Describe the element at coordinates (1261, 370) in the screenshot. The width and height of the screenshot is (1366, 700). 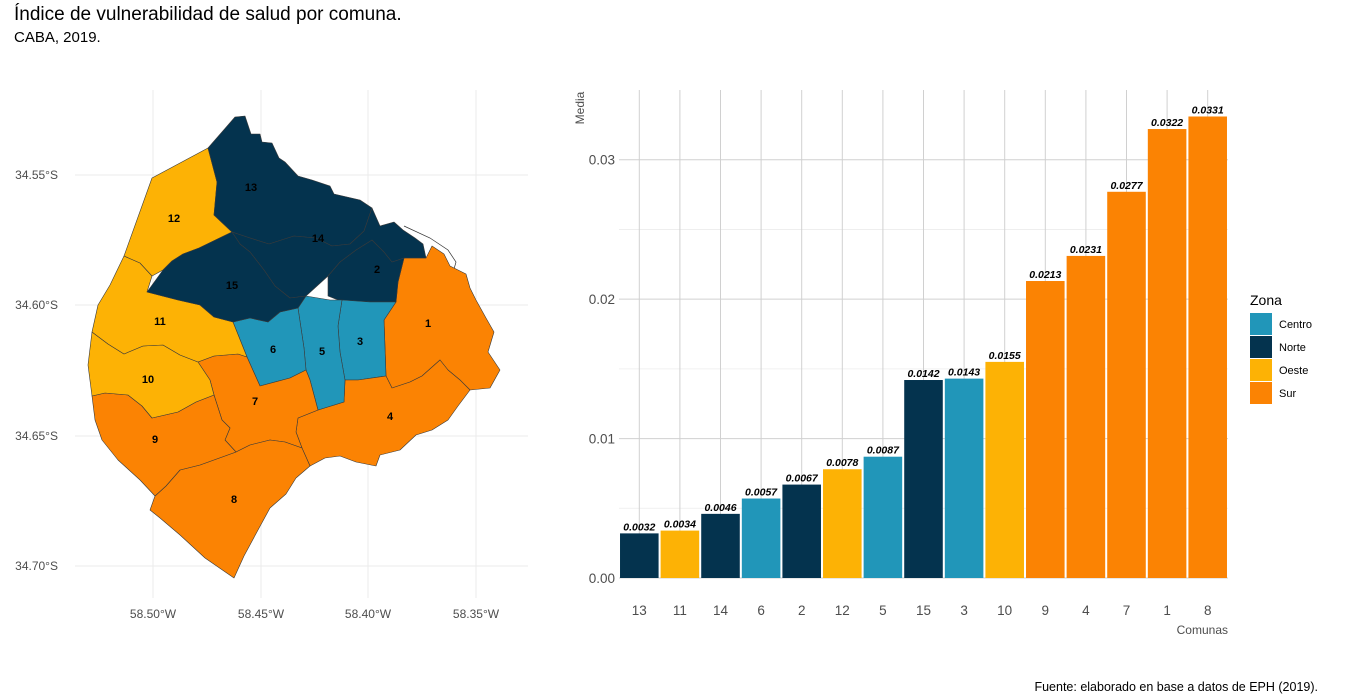
I see `legend-swatch-oeste` at that location.